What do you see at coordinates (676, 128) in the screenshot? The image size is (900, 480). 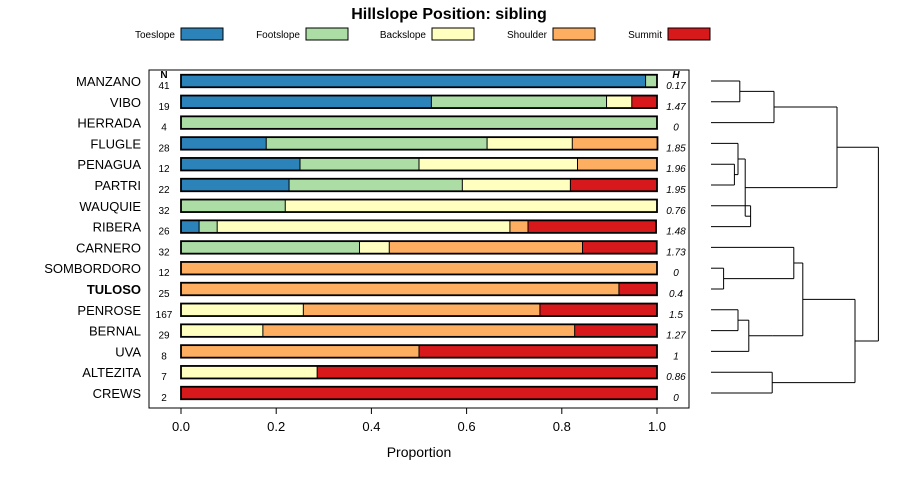 I see `h-value-herrada: 0` at bounding box center [676, 128].